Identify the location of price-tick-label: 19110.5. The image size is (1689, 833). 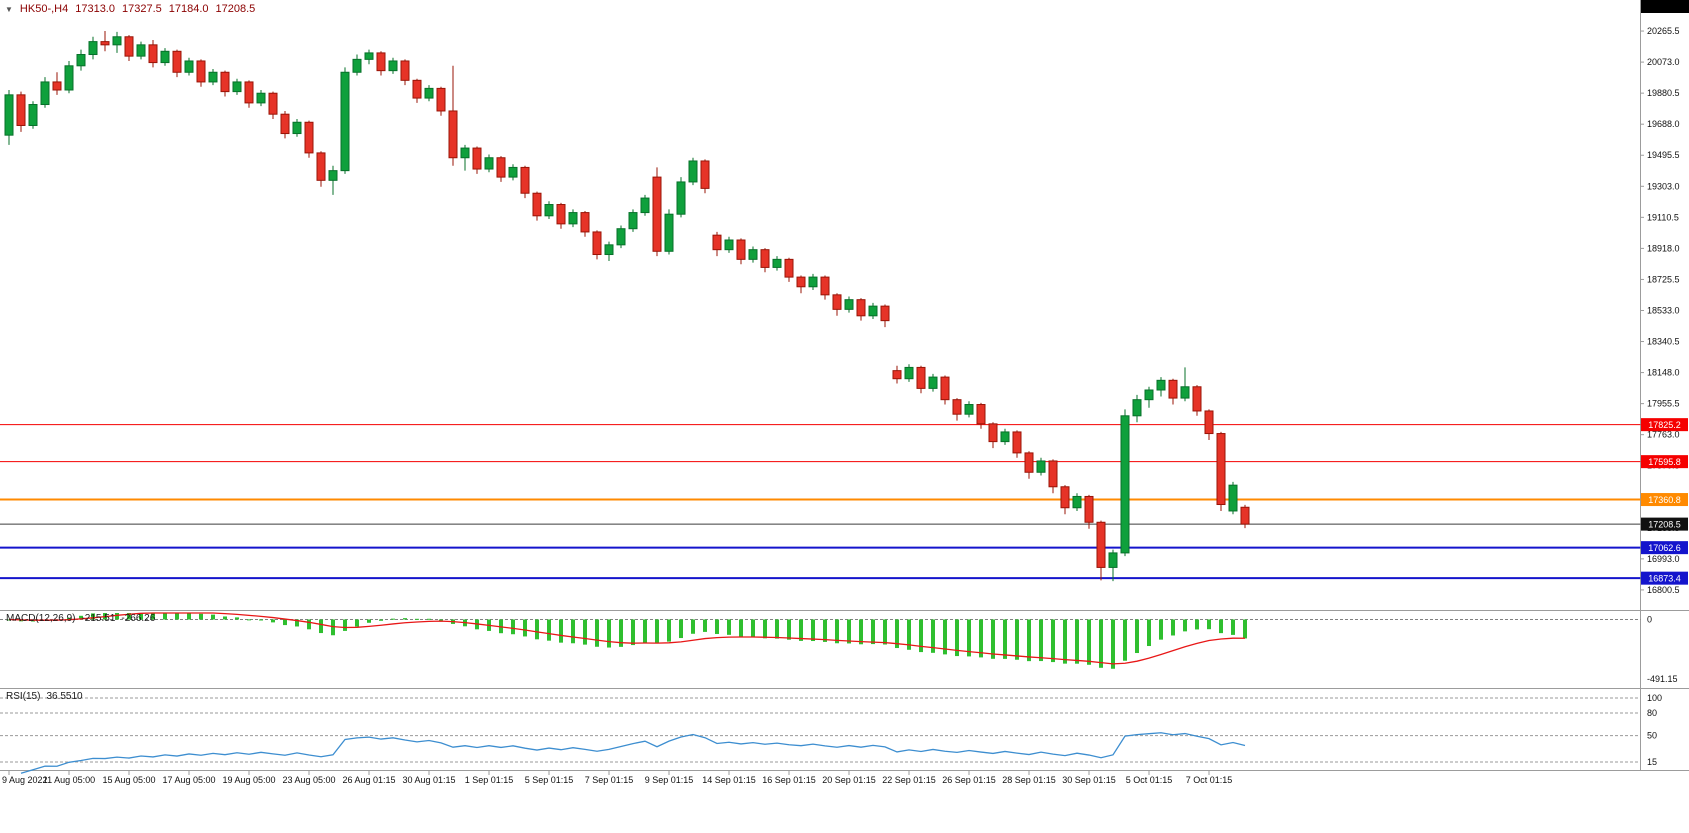
(1663, 217).